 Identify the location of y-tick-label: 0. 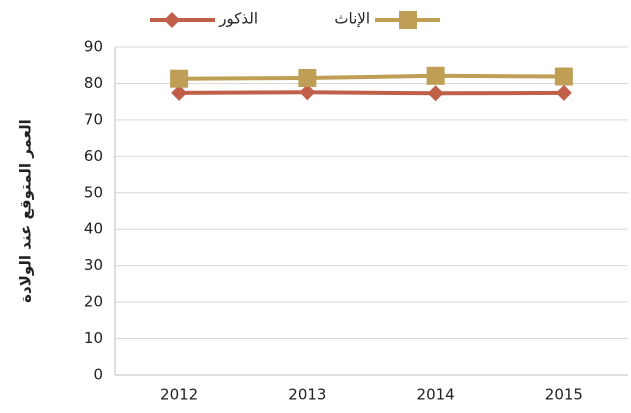
(98, 375).